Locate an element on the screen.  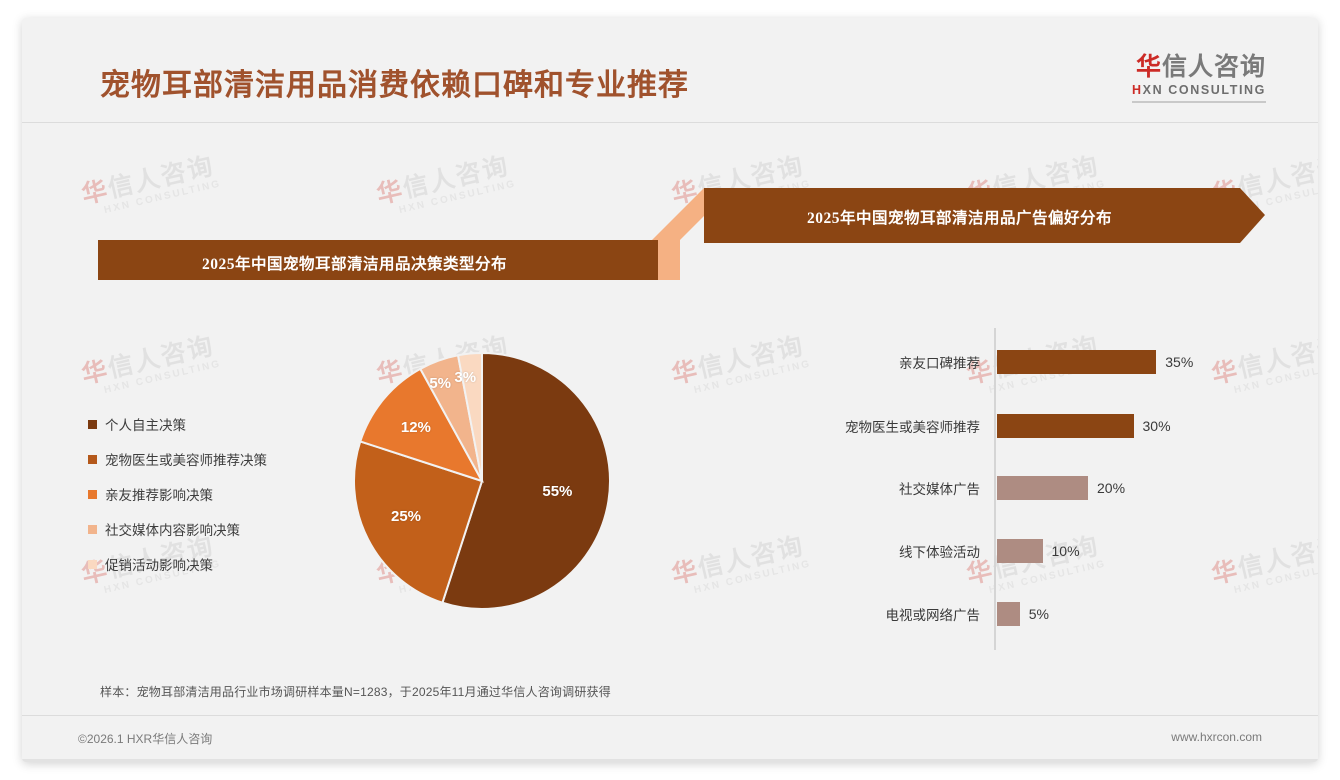
page-title: 宠物耳部清洁用品消费依赖口碑和专业推荐 is located at coordinates (394, 85).